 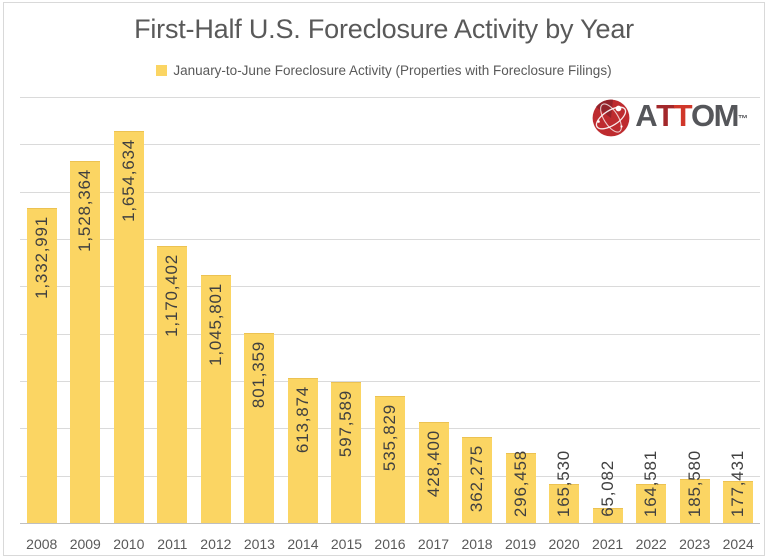 I want to click on x-tick-2015: 2015, so click(x=346, y=544).